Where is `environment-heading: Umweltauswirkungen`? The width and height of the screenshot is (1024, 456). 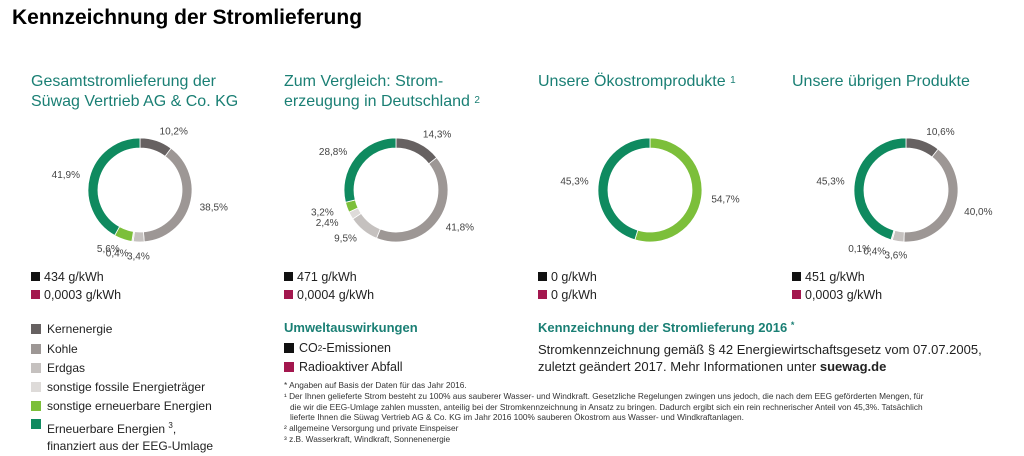
environment-heading: Umweltauswirkungen is located at coordinates (351, 327).